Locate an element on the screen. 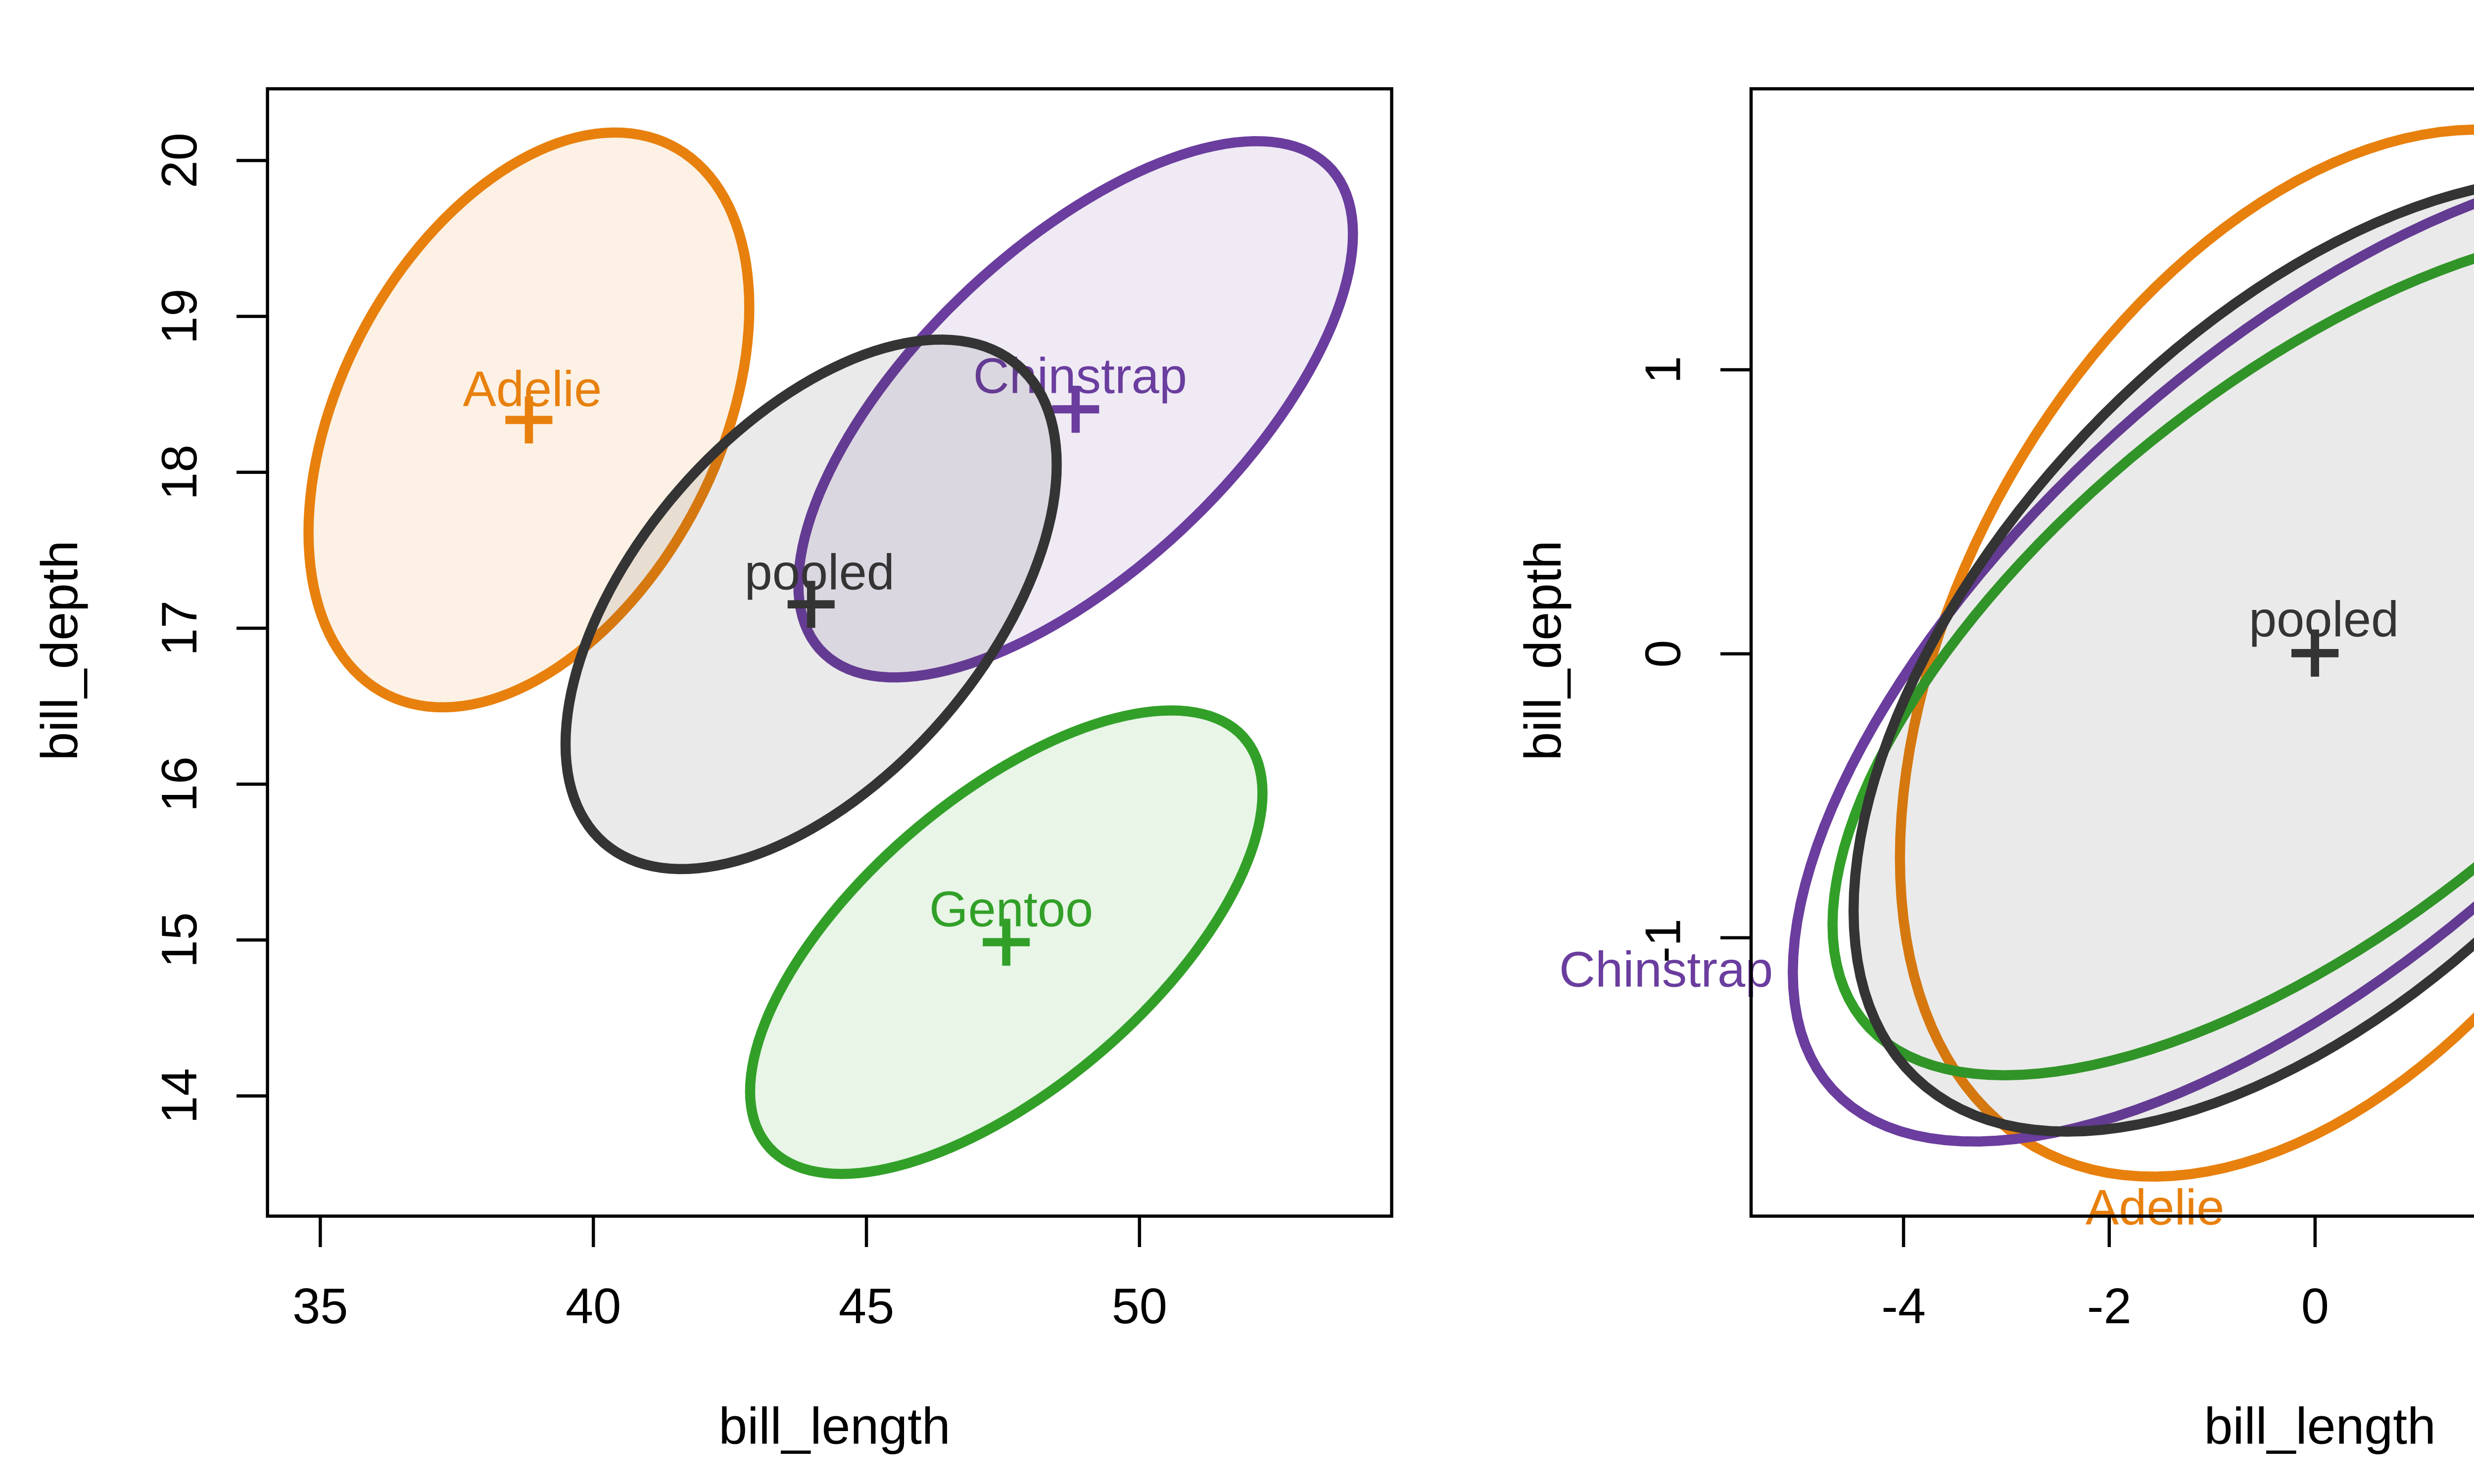 This screenshot has height=1484, width=2474. svg-text: 19 is located at coordinates (179, 316).